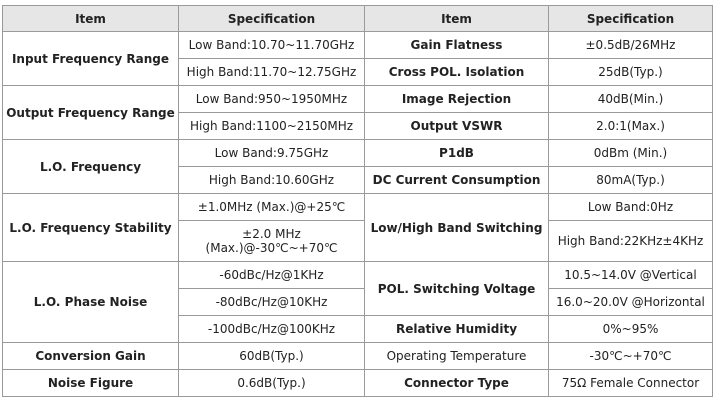  Describe the element at coordinates (630, 99) in the screenshot. I see `image-rejection-value: 40dB(Min.)` at that location.